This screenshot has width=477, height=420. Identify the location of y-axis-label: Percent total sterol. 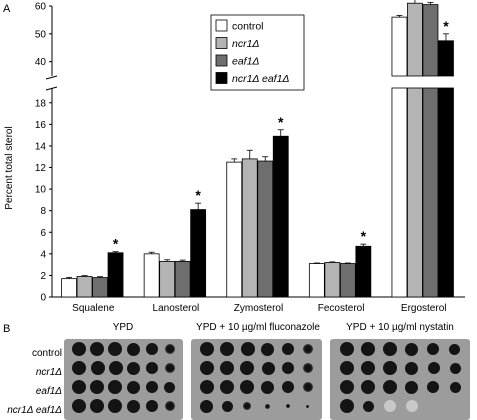
(9, 167).